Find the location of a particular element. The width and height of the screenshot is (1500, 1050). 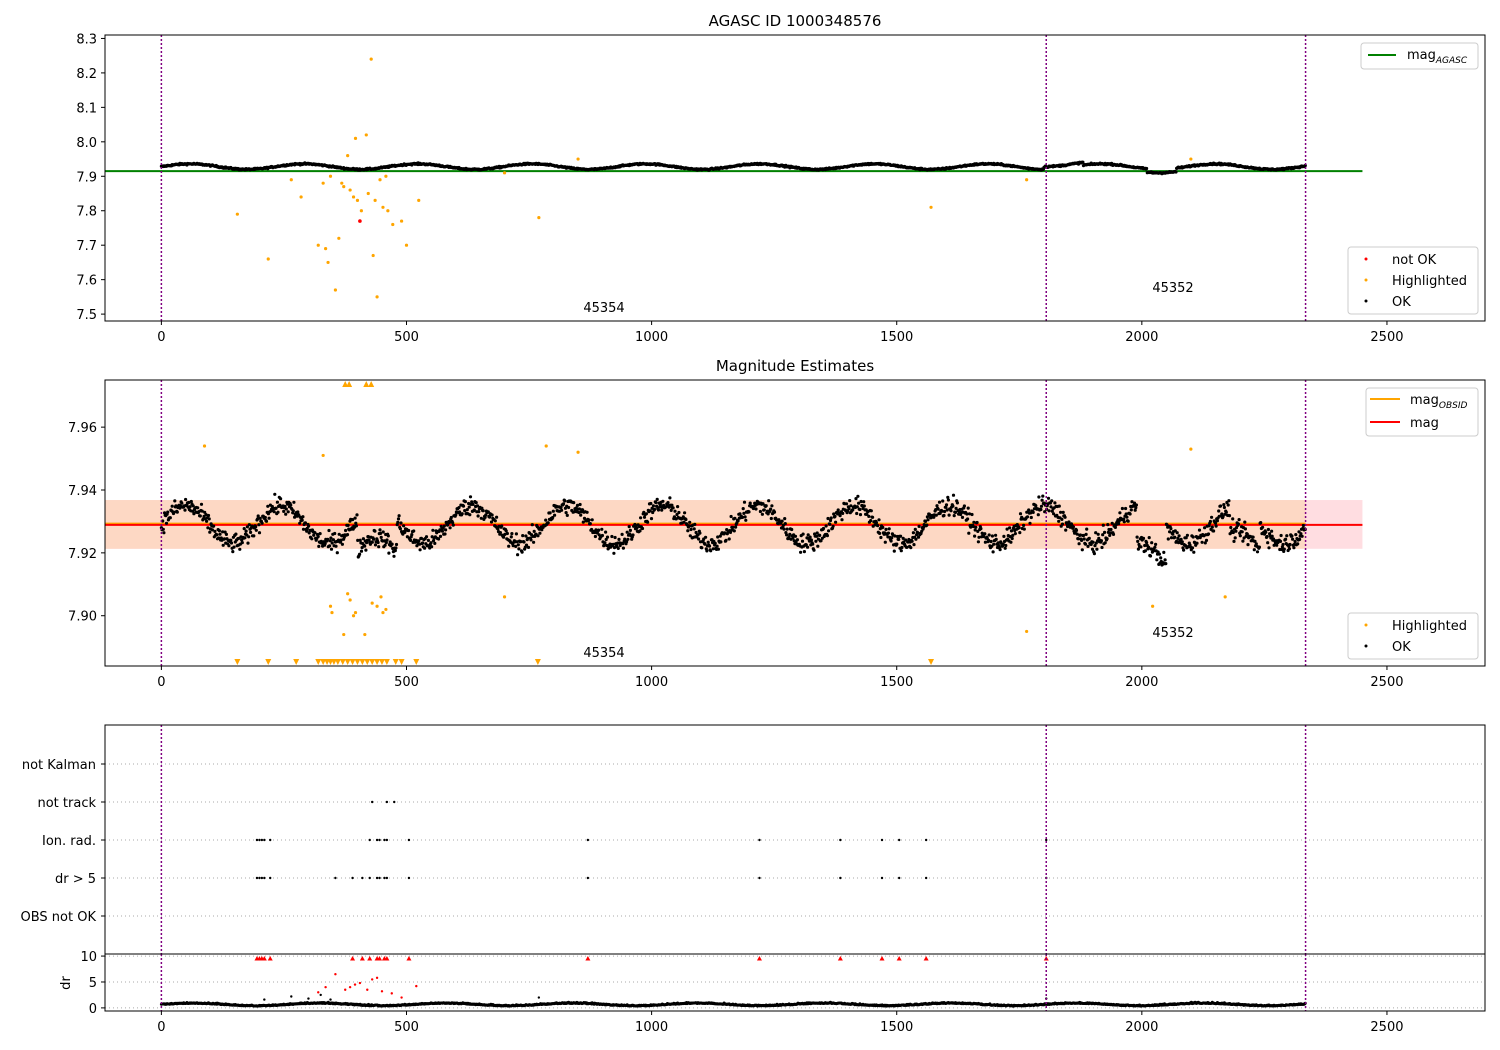

y-tick-label: 7.90 is located at coordinates (82, 617).